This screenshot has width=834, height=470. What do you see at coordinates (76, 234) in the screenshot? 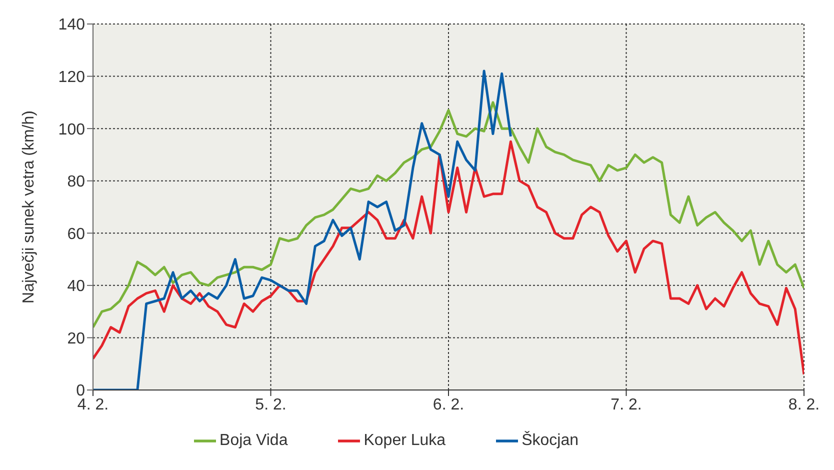
I see `y-tick-label: 60` at bounding box center [76, 234].